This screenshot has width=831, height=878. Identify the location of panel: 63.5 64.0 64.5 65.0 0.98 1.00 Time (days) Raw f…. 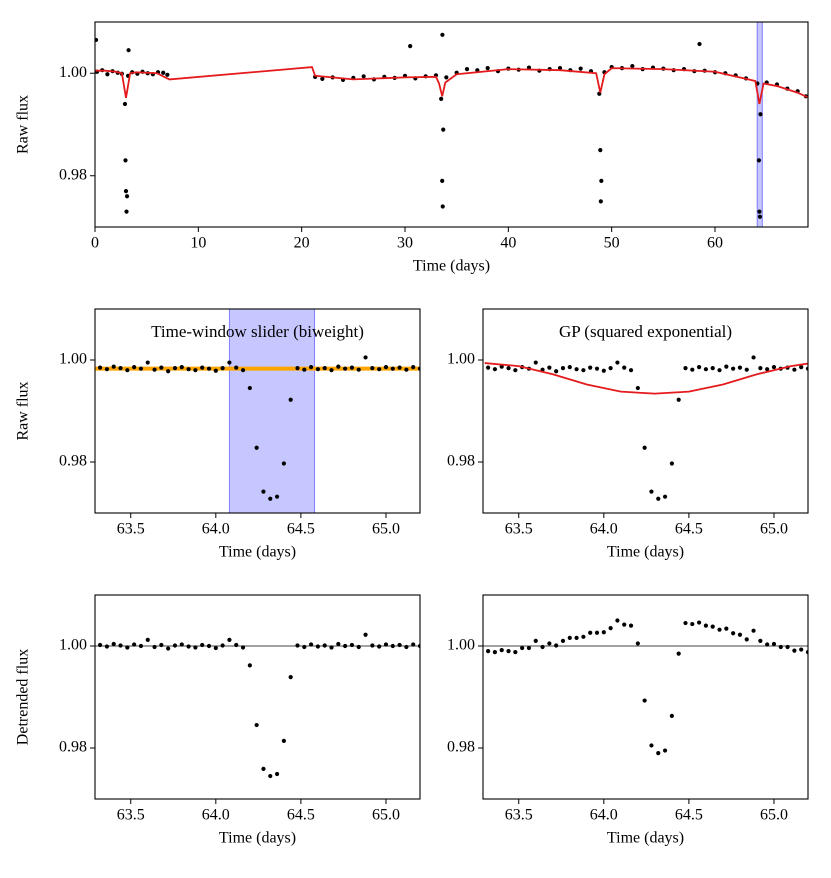
(218, 434).